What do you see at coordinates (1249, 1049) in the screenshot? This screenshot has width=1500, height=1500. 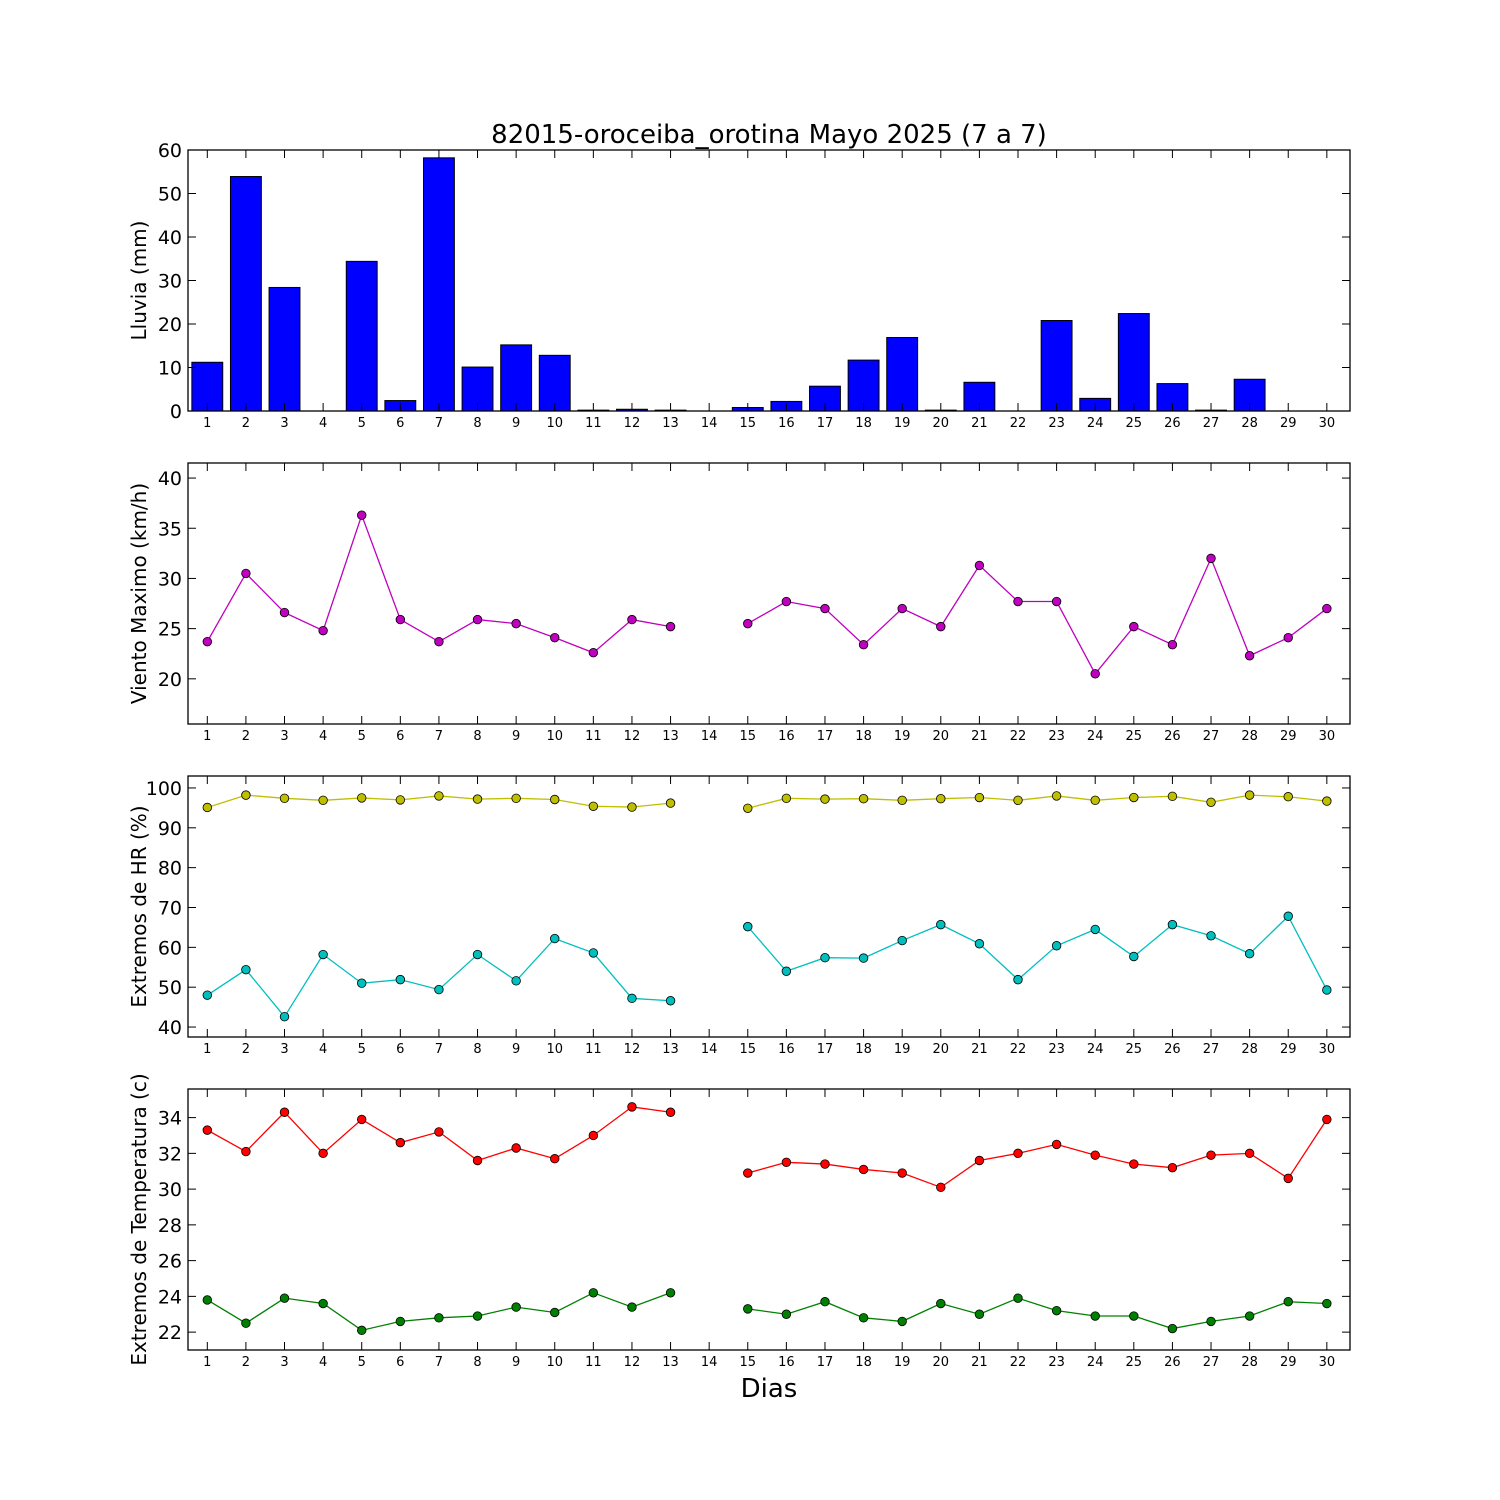 I see `xtick-label-humedad: 28` at bounding box center [1249, 1049].